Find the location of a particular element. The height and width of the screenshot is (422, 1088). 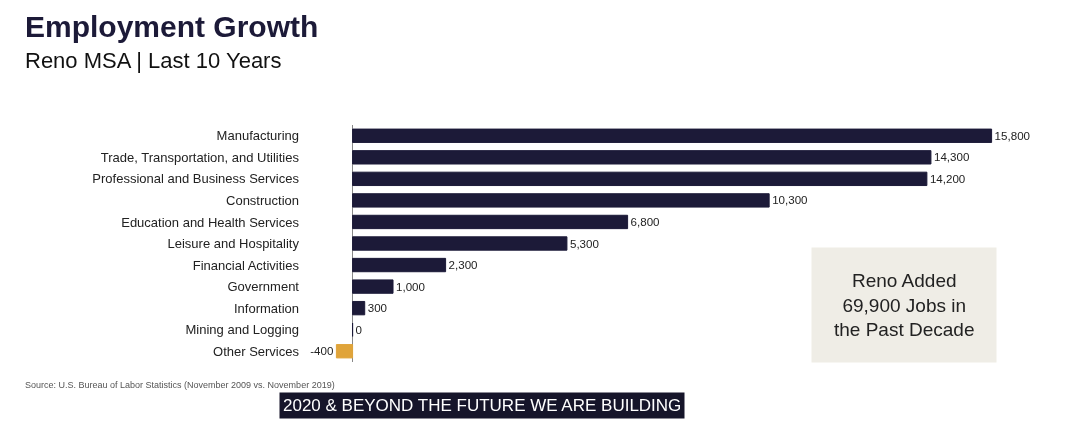

annotation: Reno Added 69,900 Jobs in the Past Decade is located at coordinates (904, 305).